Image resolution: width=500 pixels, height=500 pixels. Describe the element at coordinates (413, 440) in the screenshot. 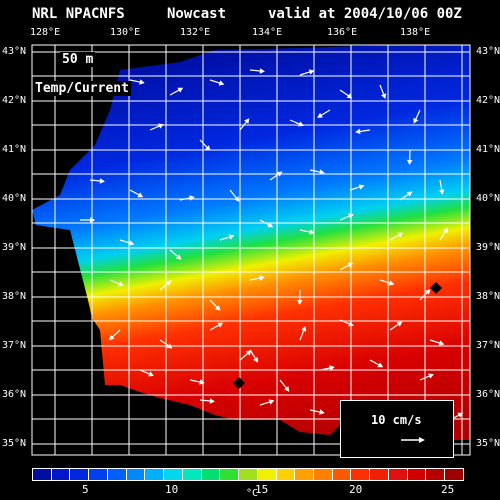

I see `scale-arrow-icon` at that location.